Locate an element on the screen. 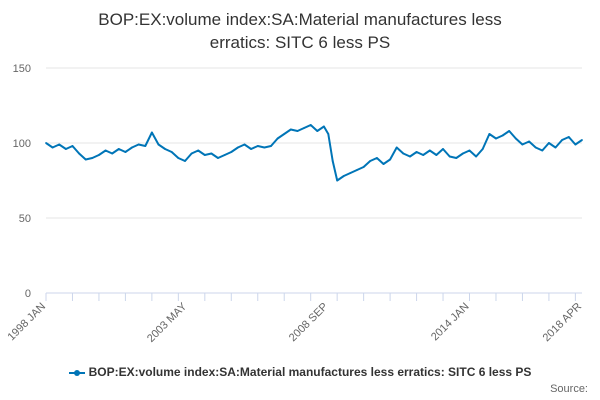 This screenshot has height=400, width=600. x-axis: 1998 JAN 2003 MAY 2008 SEP 2014 JAN 2018 APR is located at coordinates (294, 318).